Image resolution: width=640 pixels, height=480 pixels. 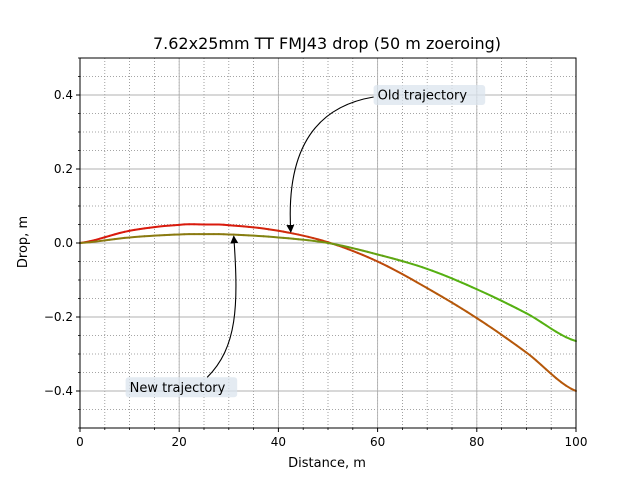 What do you see at coordinates (327, 463) in the screenshot?
I see `x-axis-label: Distance, m` at bounding box center [327, 463].